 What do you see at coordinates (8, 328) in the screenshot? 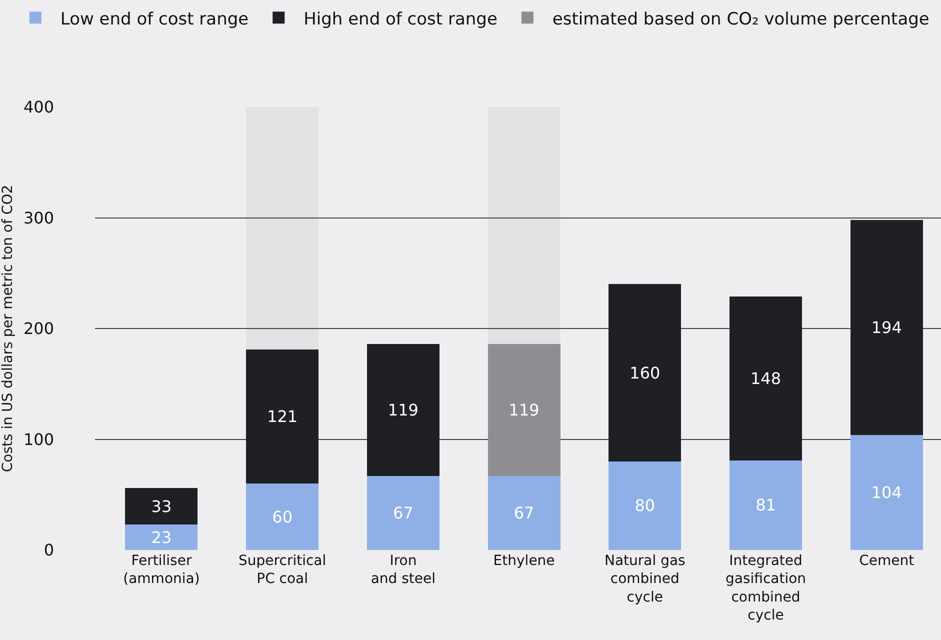
I see `y-axis-title: Costs in US dollars per metric ton of CO2` at bounding box center [8, 328].